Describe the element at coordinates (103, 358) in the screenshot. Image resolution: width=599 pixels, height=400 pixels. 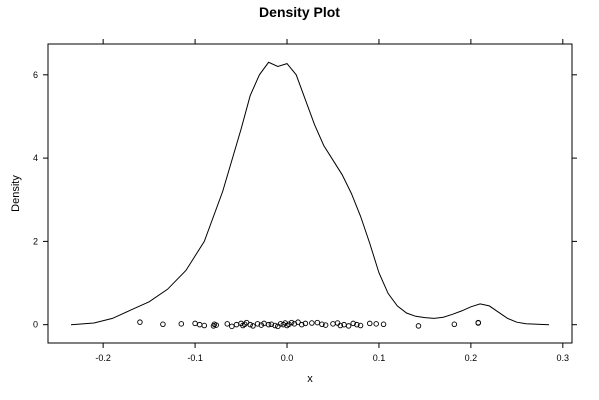
I see `x-tick-label: -0.2` at that location.